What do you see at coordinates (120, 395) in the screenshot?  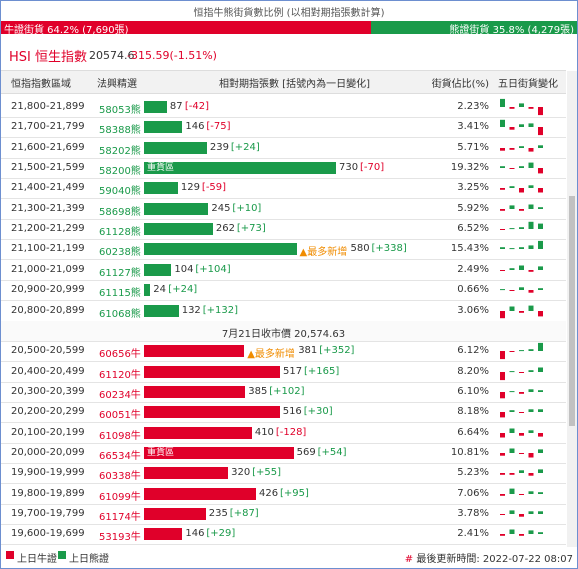 I see `warrant-code: 60234牛` at bounding box center [120, 395].